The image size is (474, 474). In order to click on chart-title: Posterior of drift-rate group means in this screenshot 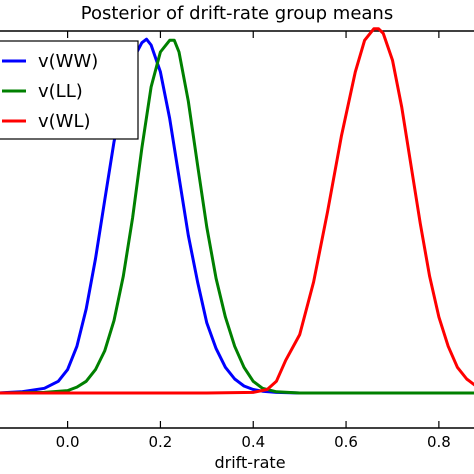, I will do `click(237, 13)`.